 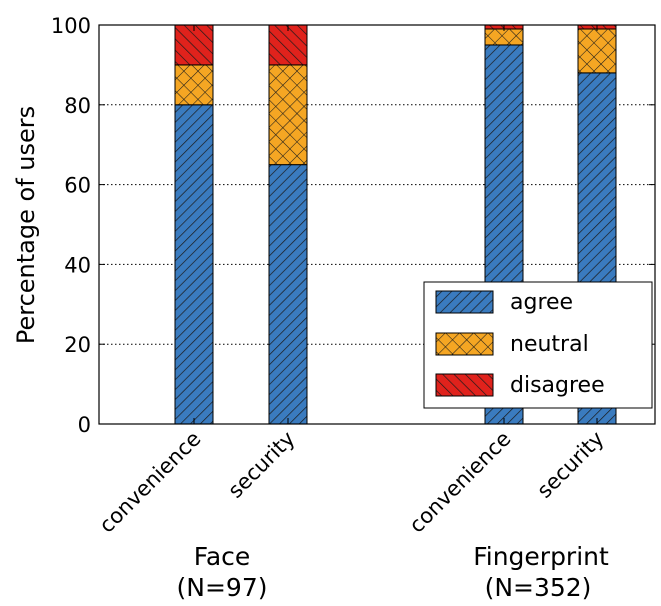 What do you see at coordinates (541, 556) in the screenshot?
I see `group-label-fingerprint: Fingerprint` at bounding box center [541, 556].